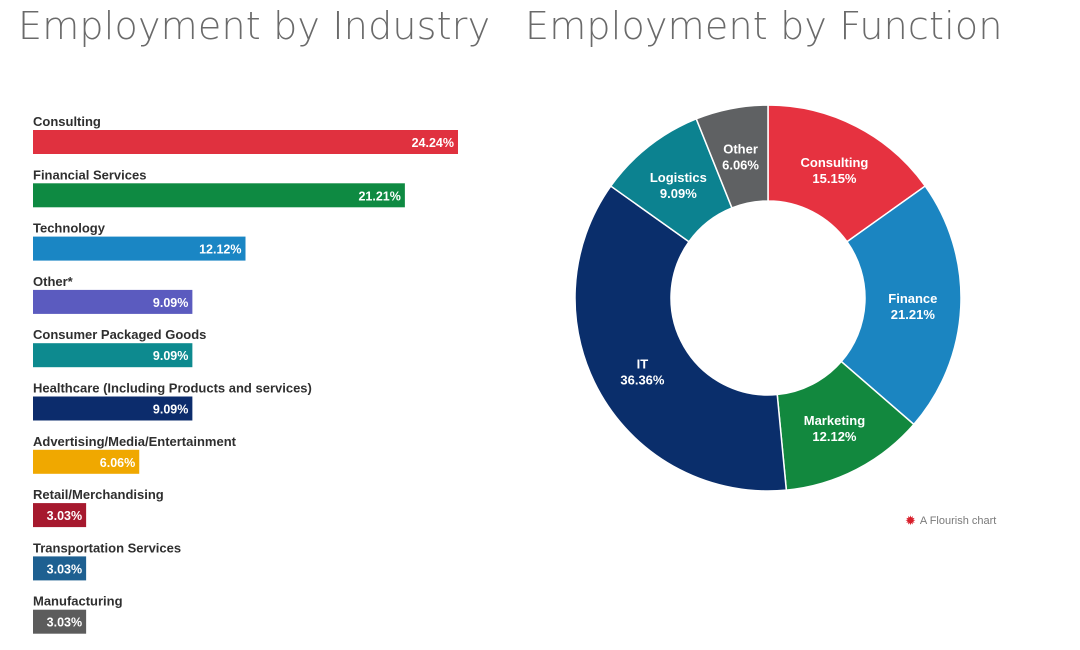 The image size is (1080, 650). What do you see at coordinates (912, 298) in the screenshot?
I see `function-category-label: Finance` at bounding box center [912, 298].